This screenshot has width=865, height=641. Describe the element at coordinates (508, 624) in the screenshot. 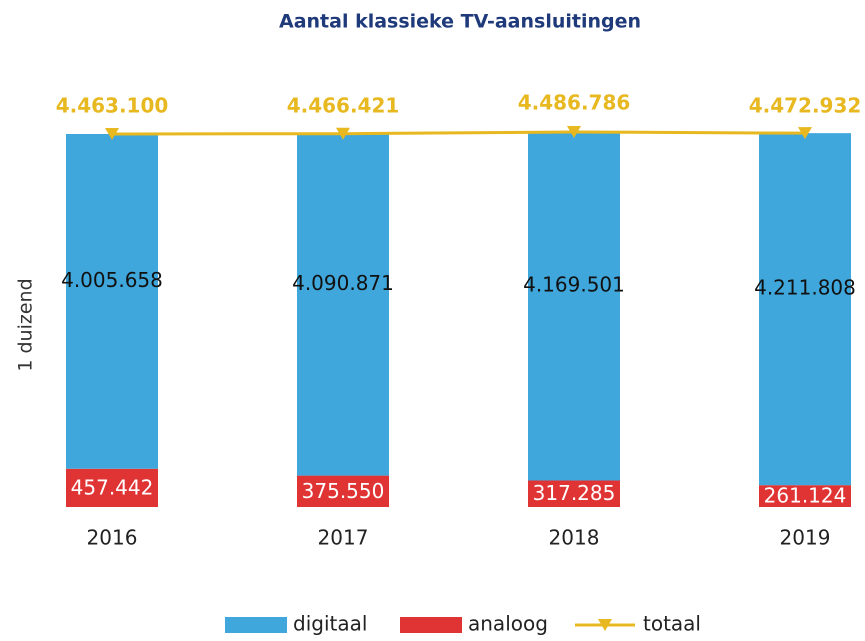

I see `legend-label: analoog` at that location.